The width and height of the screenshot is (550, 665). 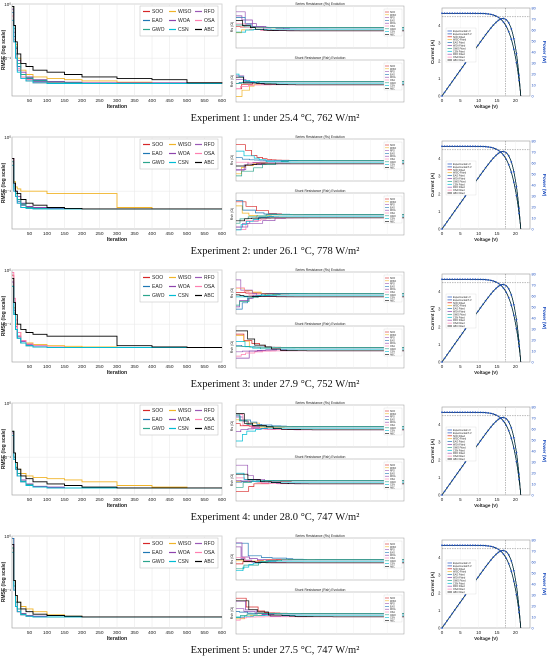 What do you see at coordinates (439, 344) in the screenshot?
I see `iv-y-tick-label: 1` at bounding box center [439, 344].